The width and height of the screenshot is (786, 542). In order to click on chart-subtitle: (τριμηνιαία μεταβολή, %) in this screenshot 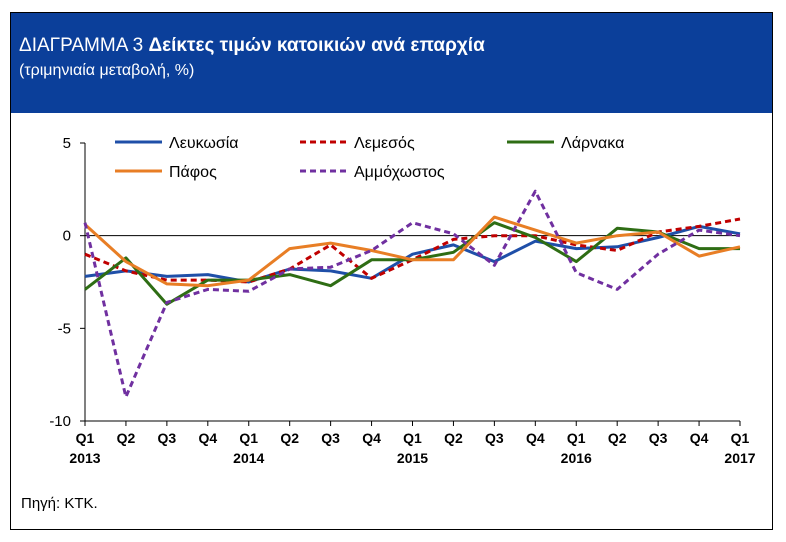, I will do `click(107, 70)`.